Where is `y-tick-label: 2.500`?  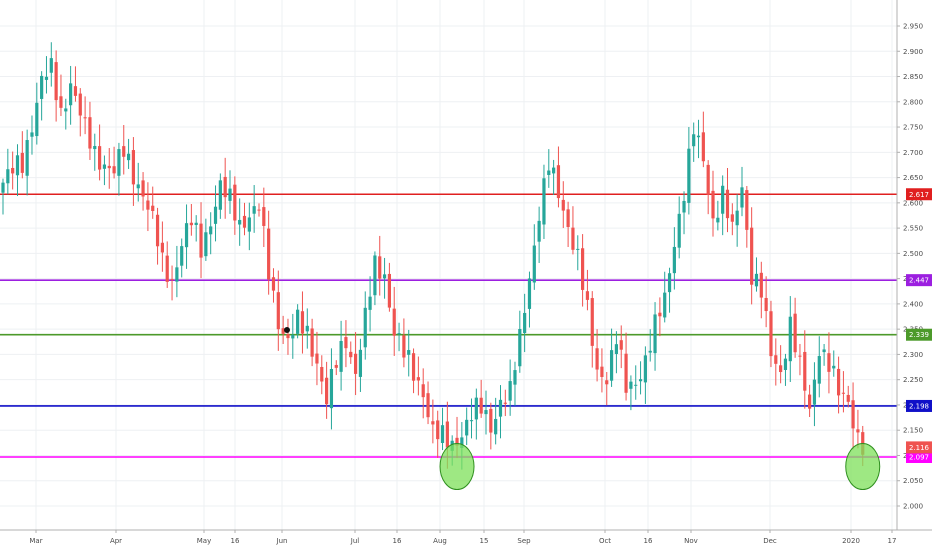 y-tick-label: 2.500 is located at coordinates (913, 254).